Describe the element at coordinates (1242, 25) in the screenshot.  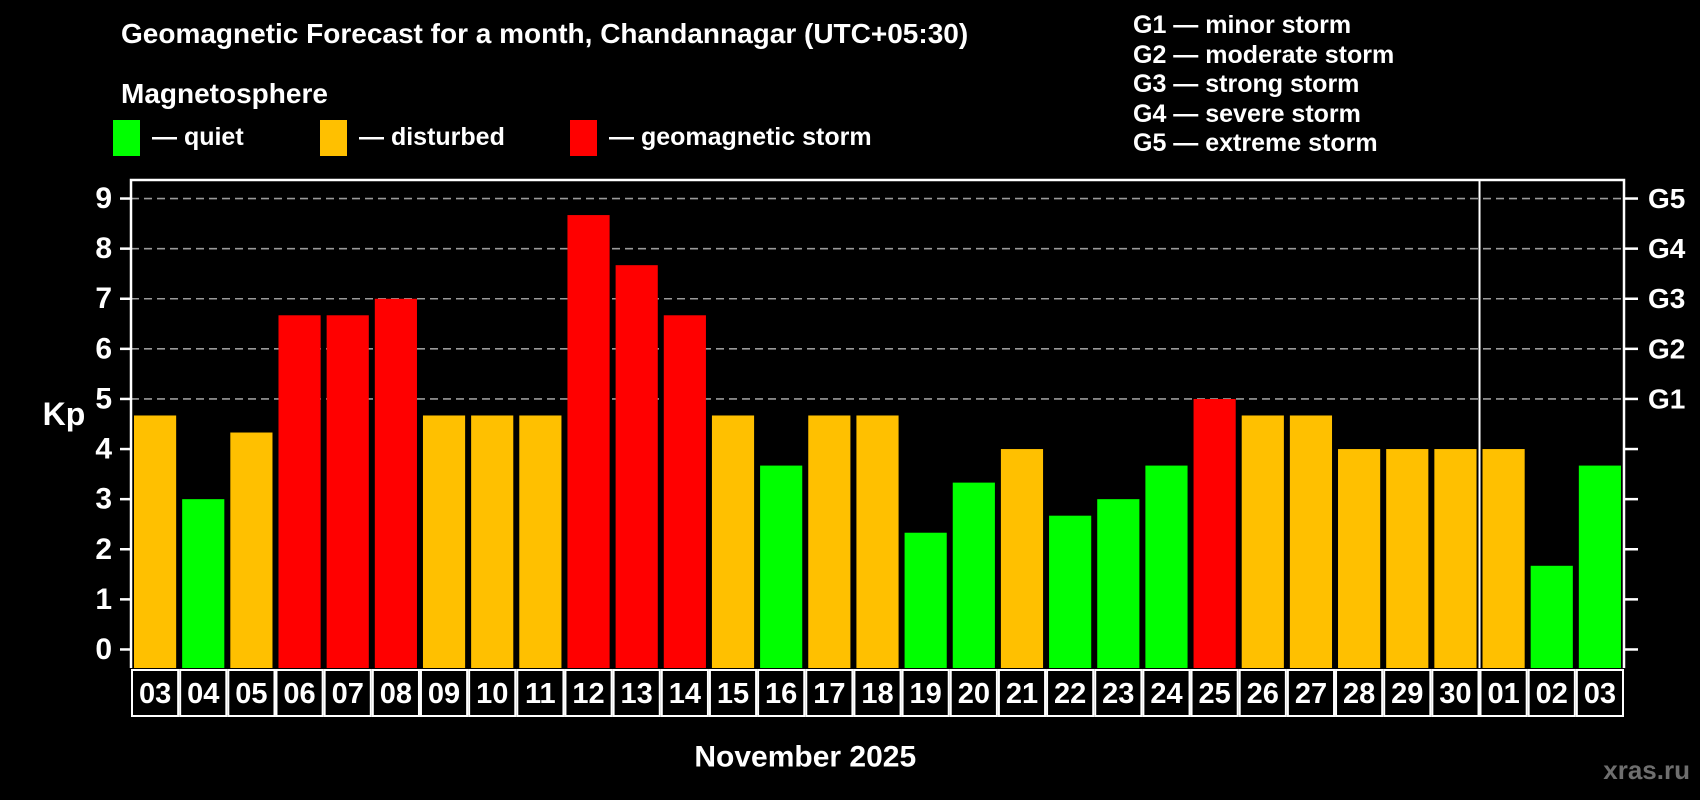
I see `g-legend-line-g1: G1 — minor storm` at that location.